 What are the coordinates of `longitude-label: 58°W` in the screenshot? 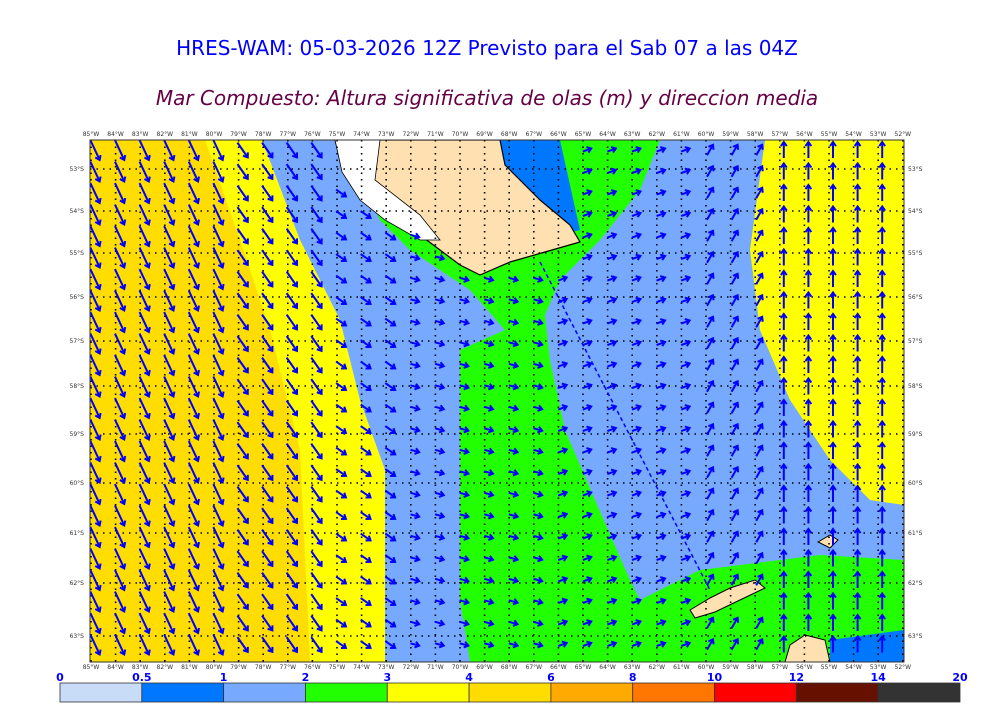 It's located at (755, 134).